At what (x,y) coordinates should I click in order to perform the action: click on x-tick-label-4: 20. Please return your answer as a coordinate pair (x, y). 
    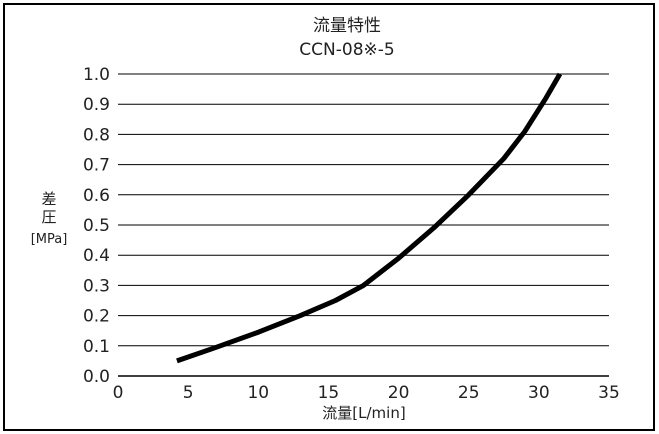
    Looking at the image, I should click on (399, 393).